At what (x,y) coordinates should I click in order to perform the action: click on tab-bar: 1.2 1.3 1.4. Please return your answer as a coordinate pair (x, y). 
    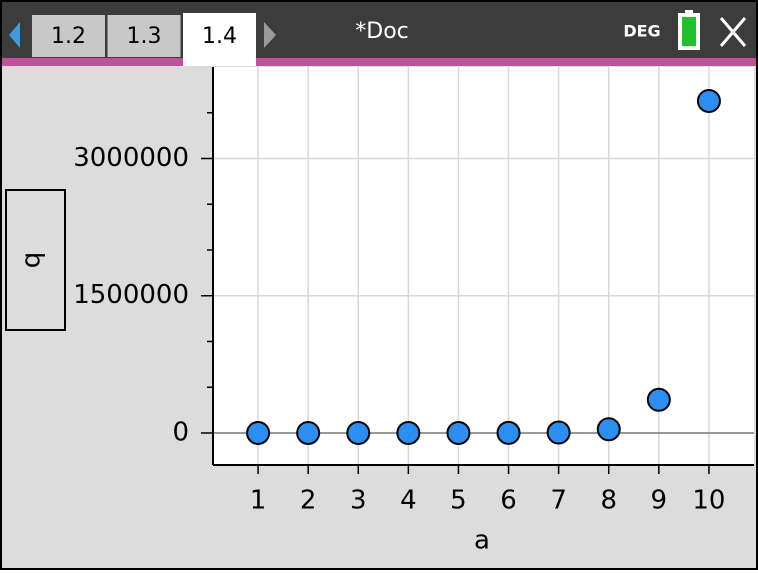
    Looking at the image, I should click on (144, 39).